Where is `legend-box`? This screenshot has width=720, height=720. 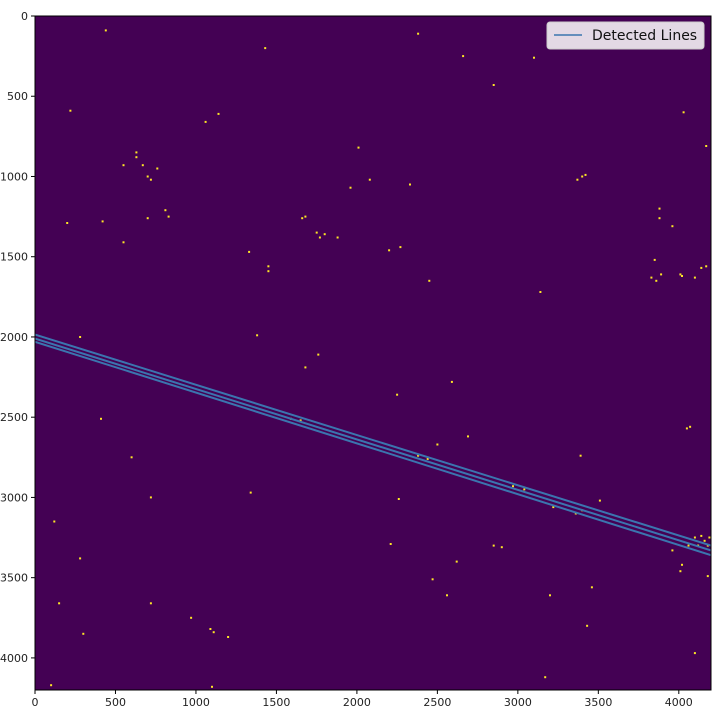
legend-box is located at coordinates (625, 35).